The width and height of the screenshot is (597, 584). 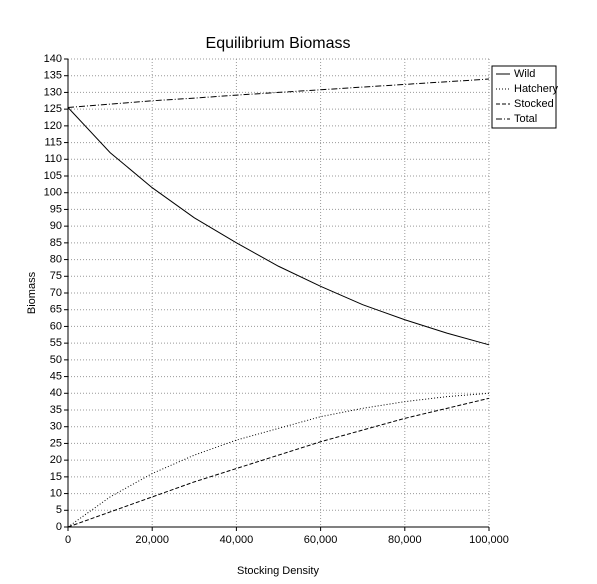 I want to click on y-tick-label: 80, so click(x=56, y=259).